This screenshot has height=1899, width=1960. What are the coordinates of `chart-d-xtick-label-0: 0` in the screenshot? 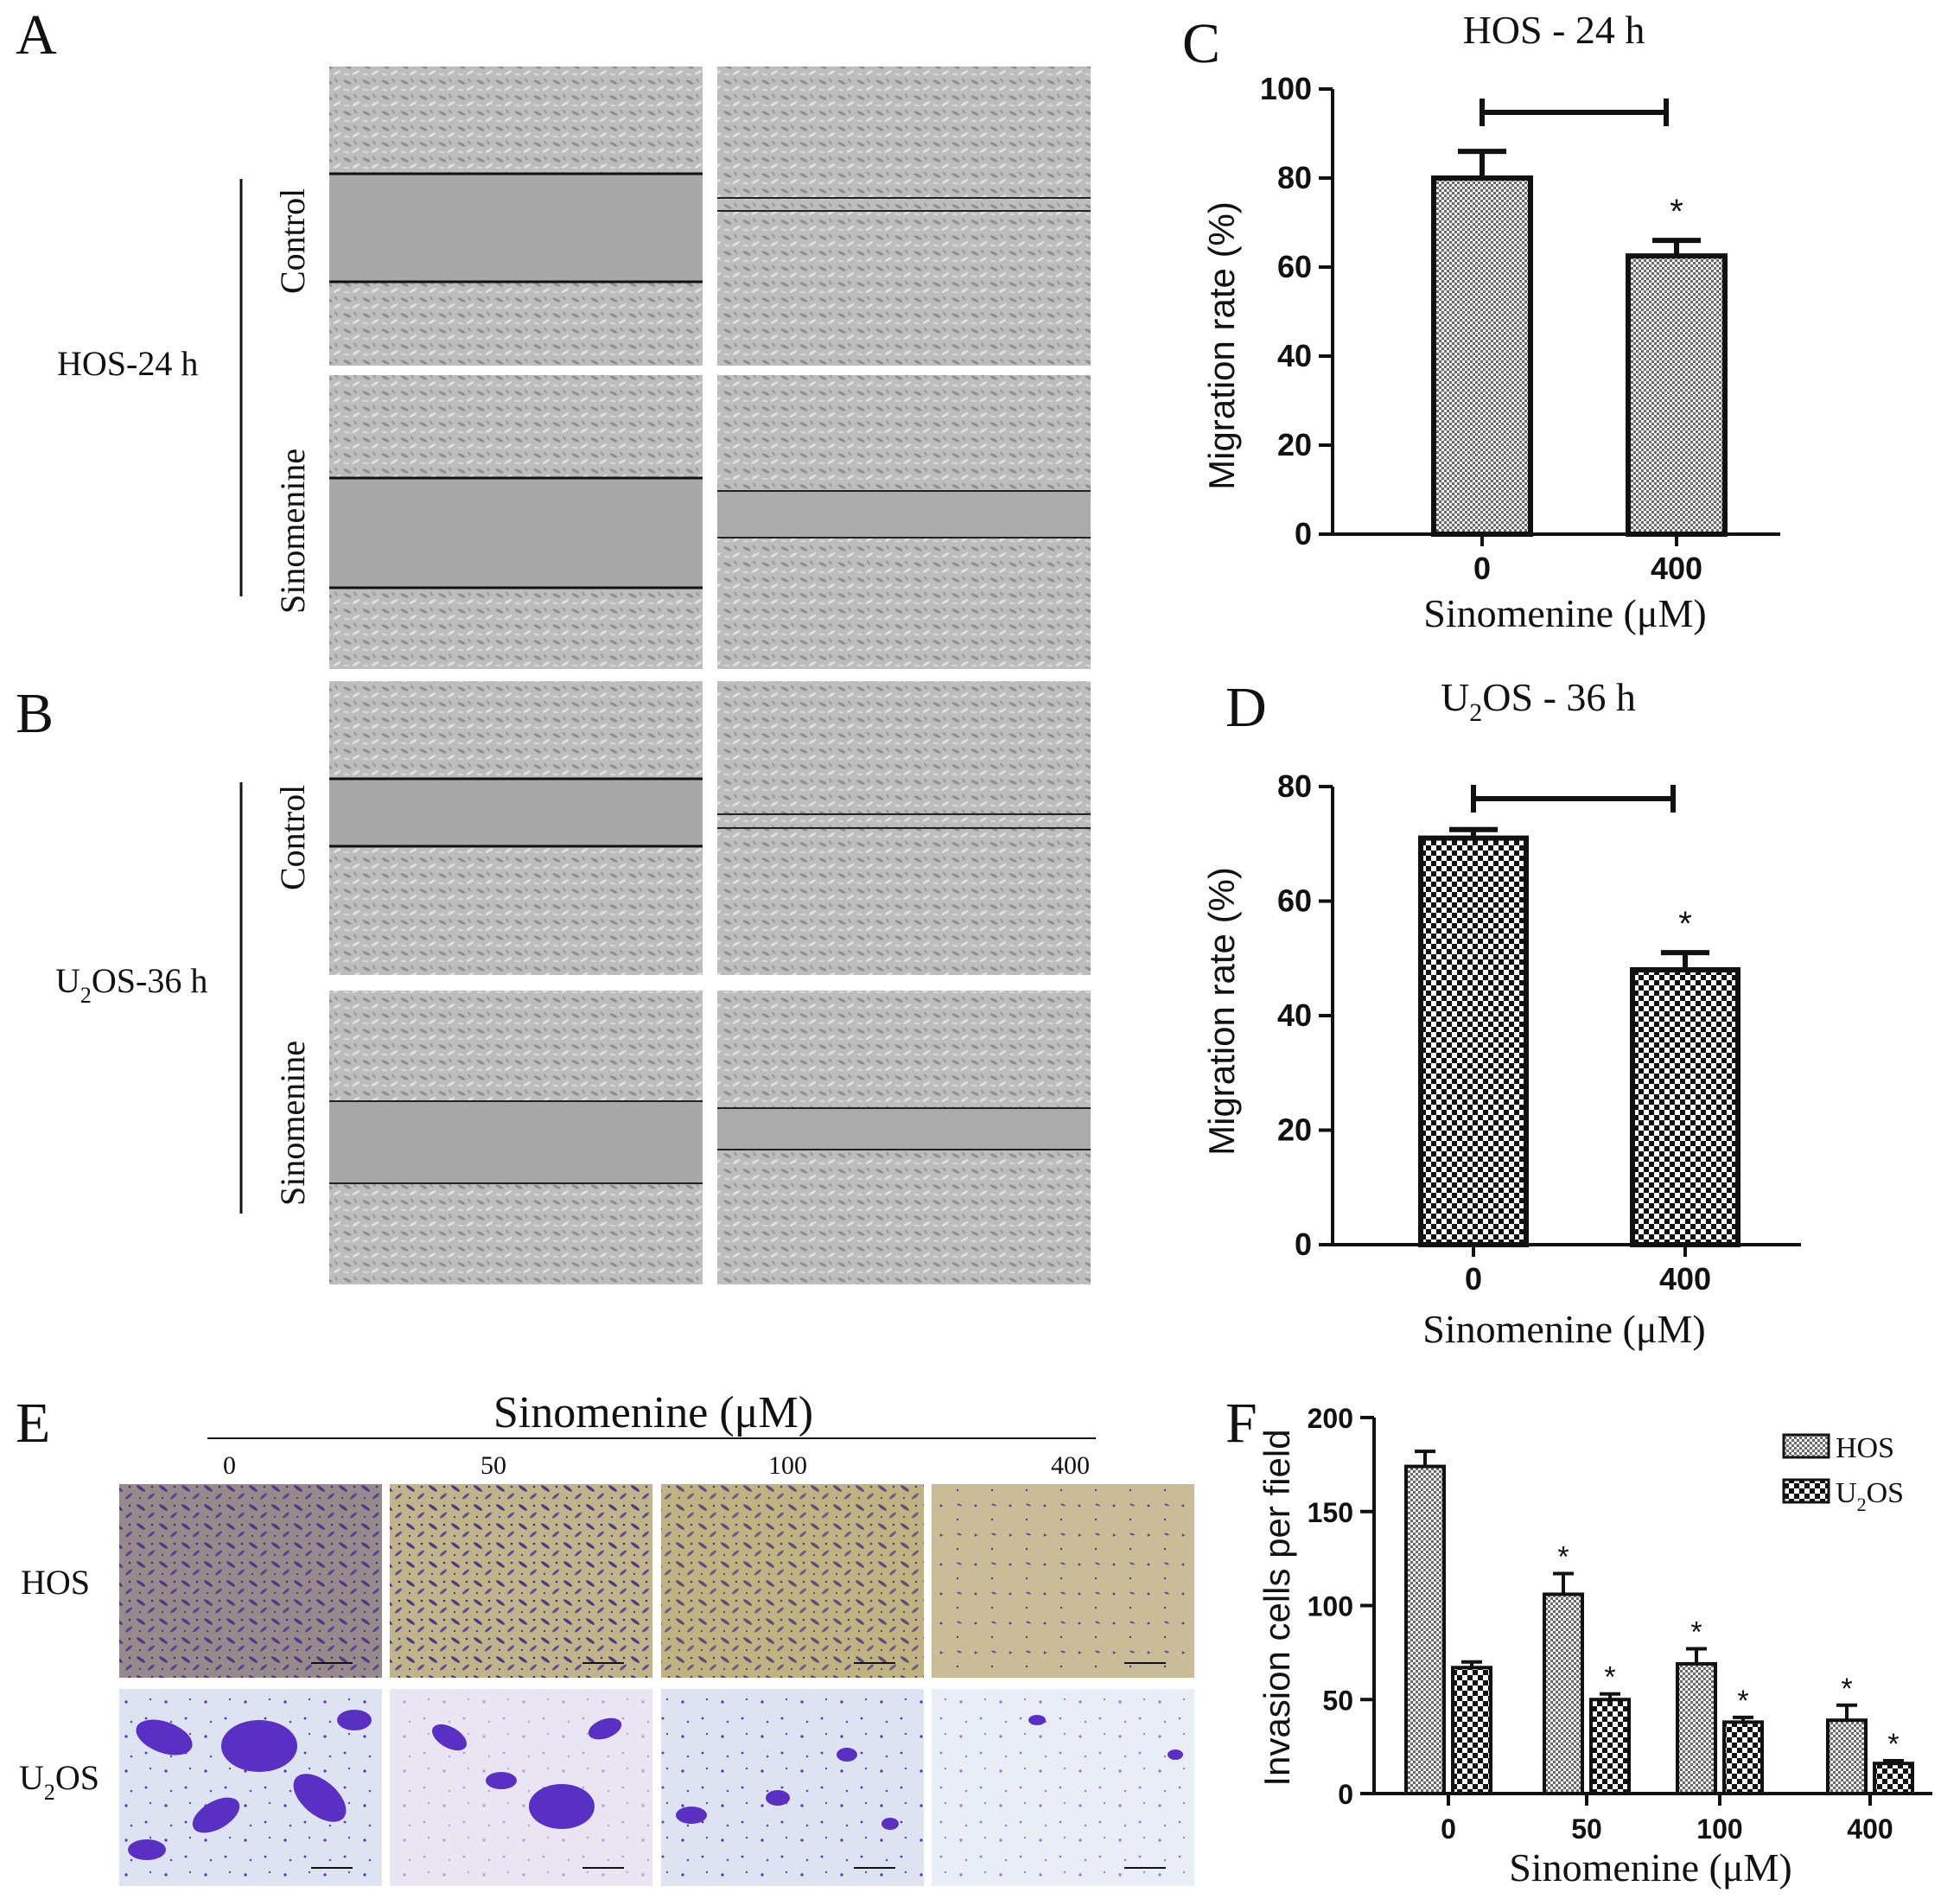 It's located at (1473, 1279).